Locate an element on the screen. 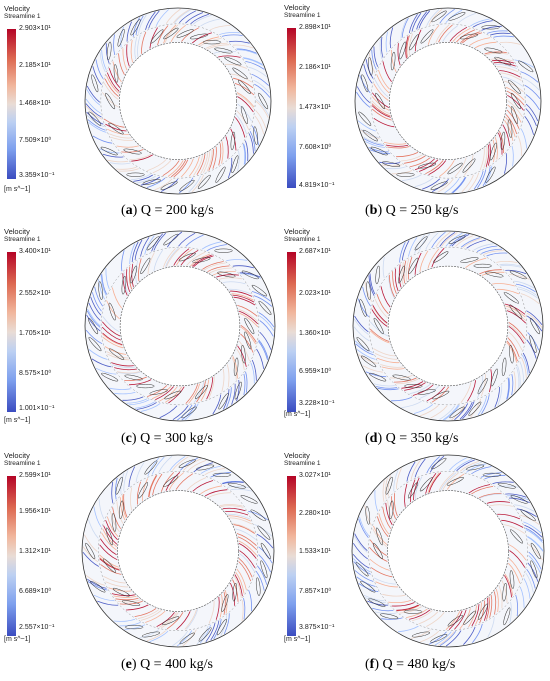  legend-tick: 2.552×10¹ is located at coordinates (35, 293).